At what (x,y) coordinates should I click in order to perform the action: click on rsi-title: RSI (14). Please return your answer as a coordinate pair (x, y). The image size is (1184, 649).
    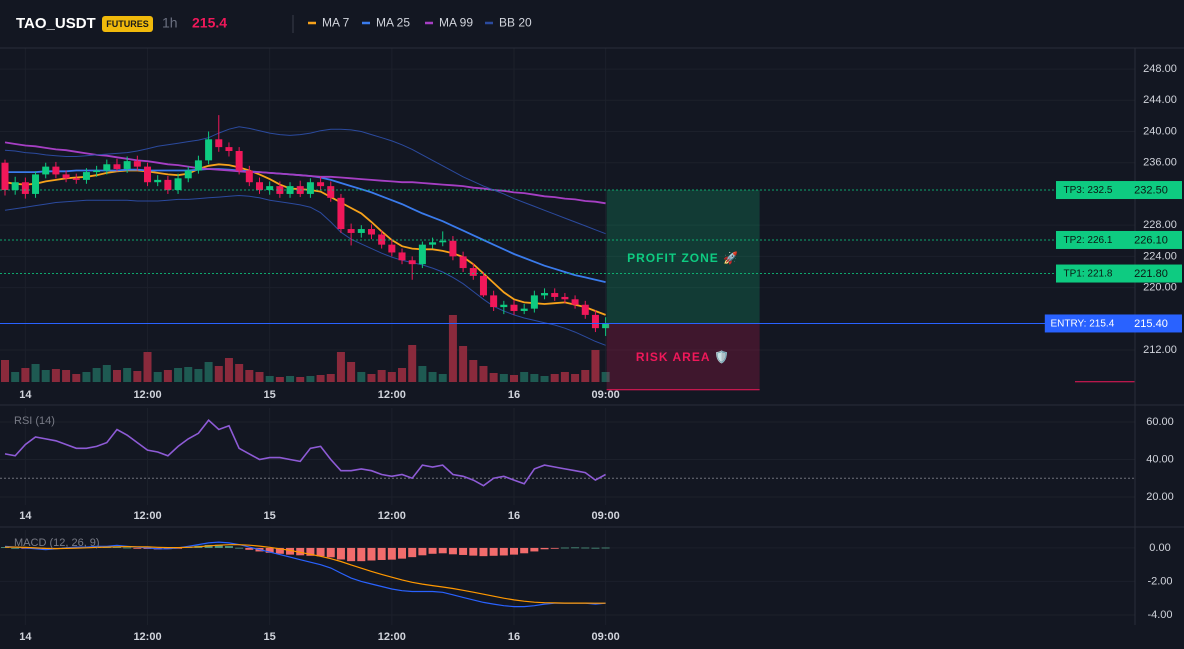
    Looking at the image, I should click on (34, 421).